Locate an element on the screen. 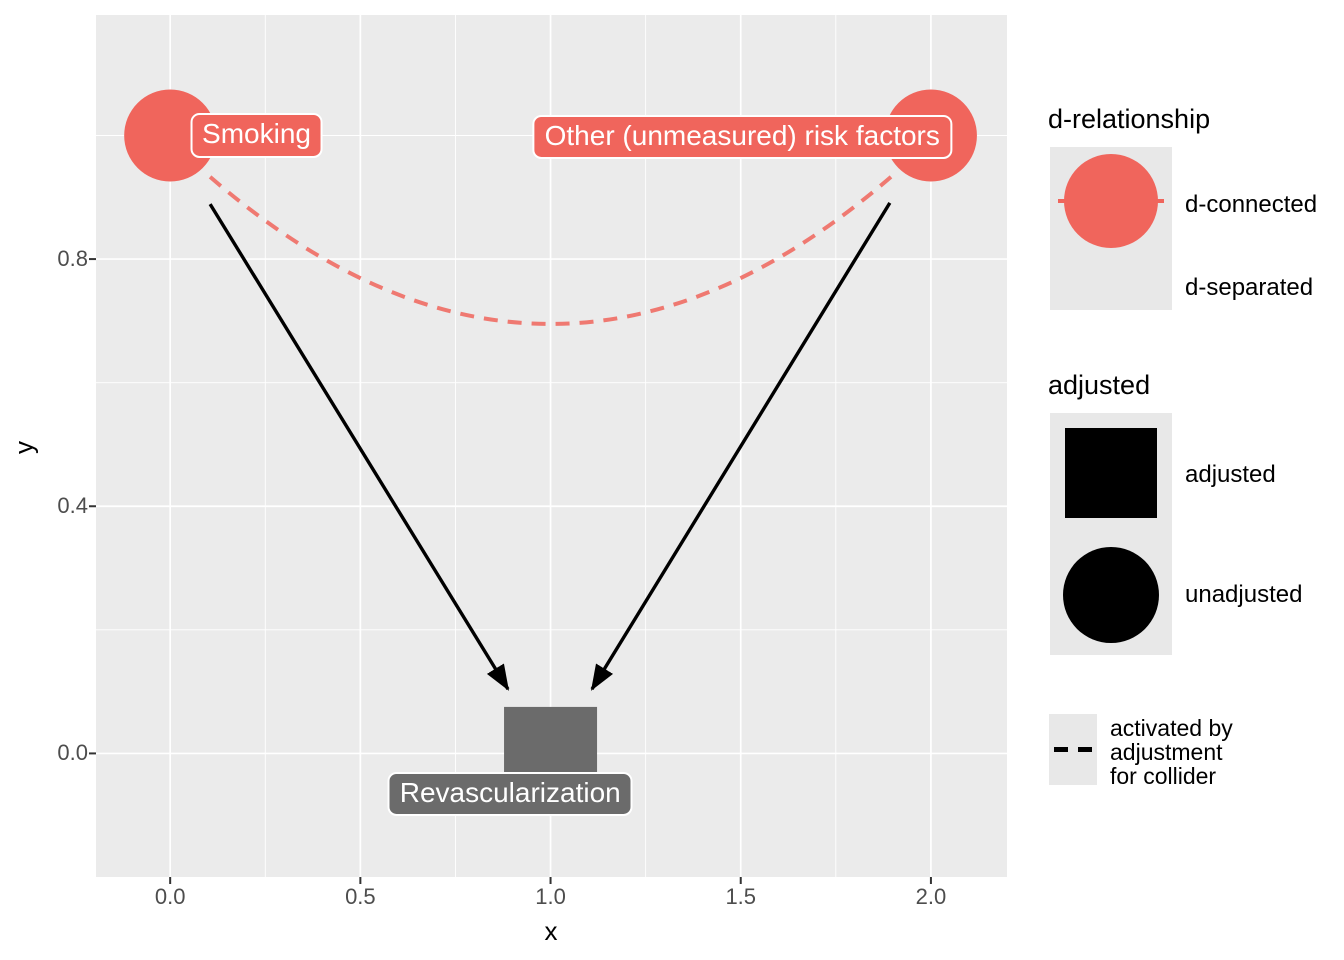 The width and height of the screenshot is (1344, 960). legend-collider-keybox is located at coordinates (1073, 749).